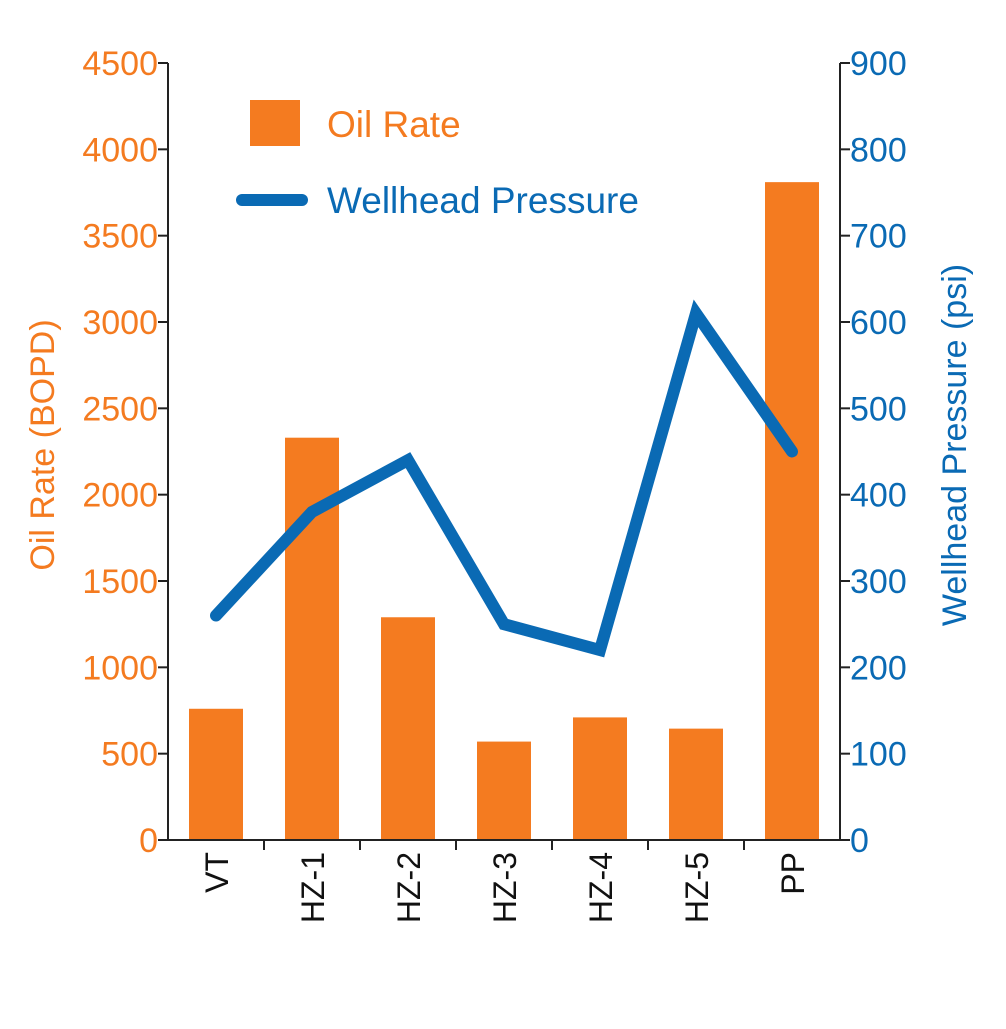  I want to click on legend: Oil Rate Wellhead Pressure, so click(440, 160).